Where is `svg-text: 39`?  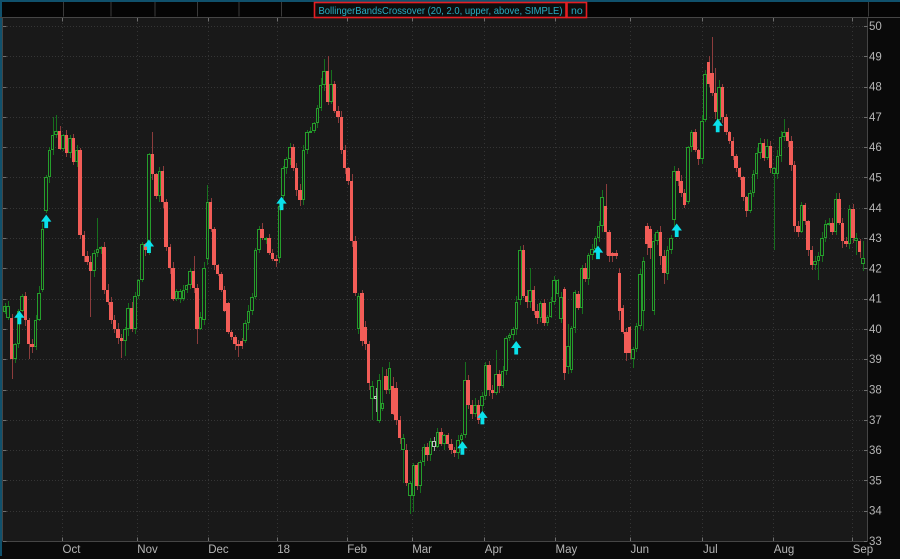 svg-text: 39 is located at coordinates (875, 360).